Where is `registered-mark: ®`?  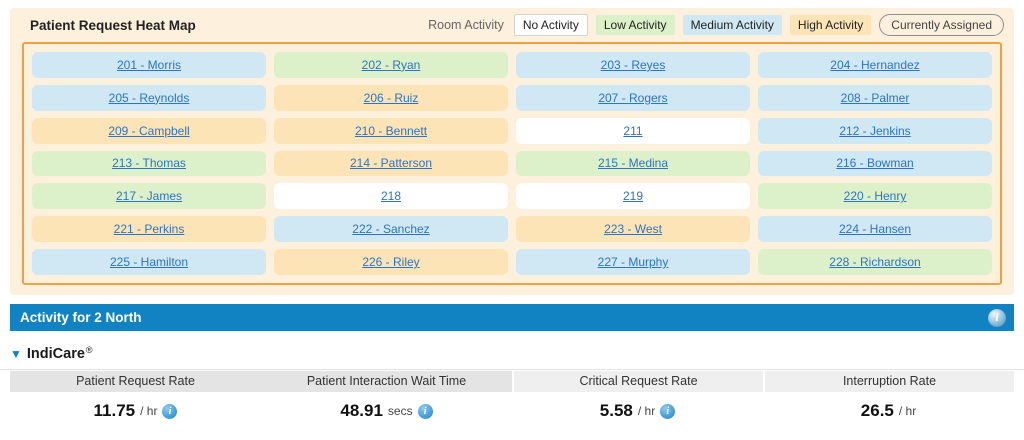 registered-mark: ® is located at coordinates (89, 350).